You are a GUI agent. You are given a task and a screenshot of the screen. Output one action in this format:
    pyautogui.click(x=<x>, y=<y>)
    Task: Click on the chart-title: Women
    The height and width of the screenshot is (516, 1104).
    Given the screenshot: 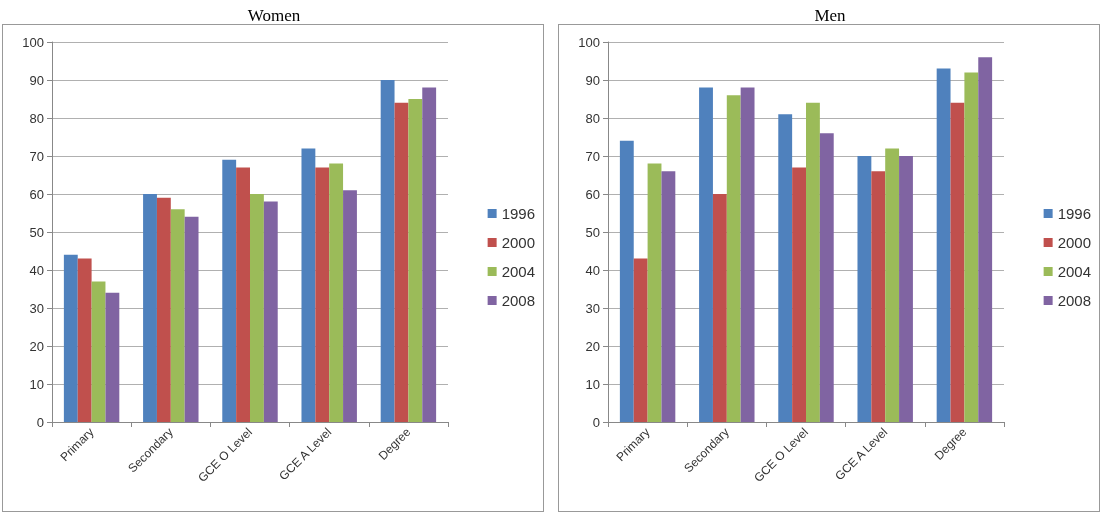 What is the action you would take?
    pyautogui.click(x=274, y=15)
    